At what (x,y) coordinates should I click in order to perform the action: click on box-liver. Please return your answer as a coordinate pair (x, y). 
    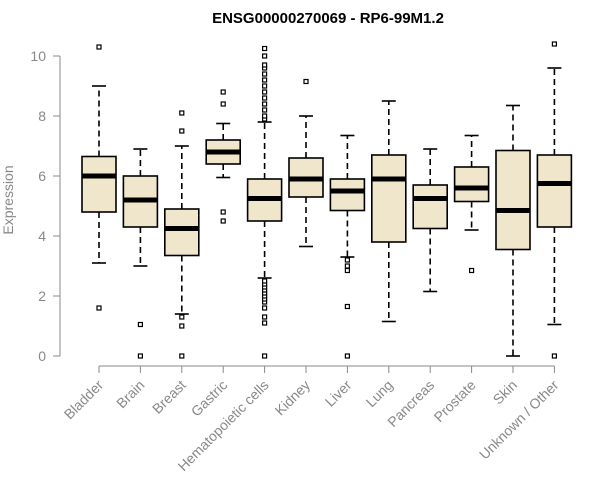
    Looking at the image, I should click on (347, 246).